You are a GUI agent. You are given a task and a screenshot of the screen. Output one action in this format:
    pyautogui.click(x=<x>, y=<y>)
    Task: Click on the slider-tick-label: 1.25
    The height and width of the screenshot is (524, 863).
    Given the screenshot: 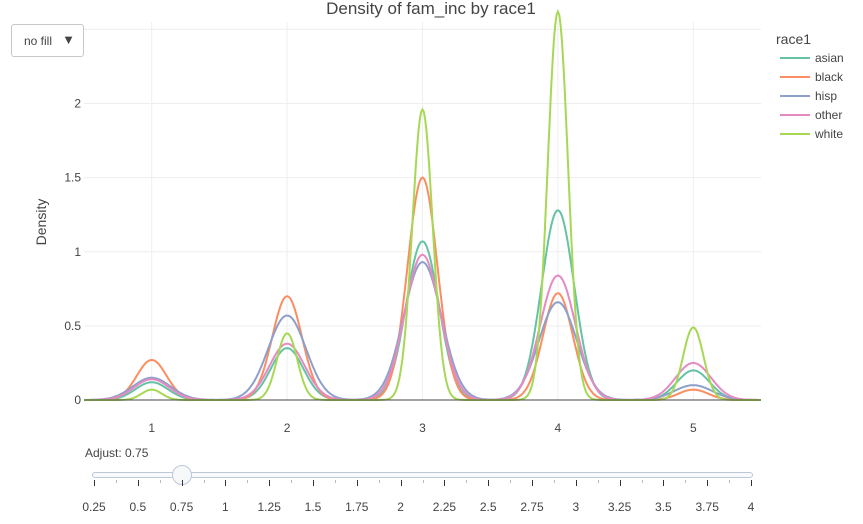 What is the action you would take?
    pyautogui.click(x=269, y=507)
    